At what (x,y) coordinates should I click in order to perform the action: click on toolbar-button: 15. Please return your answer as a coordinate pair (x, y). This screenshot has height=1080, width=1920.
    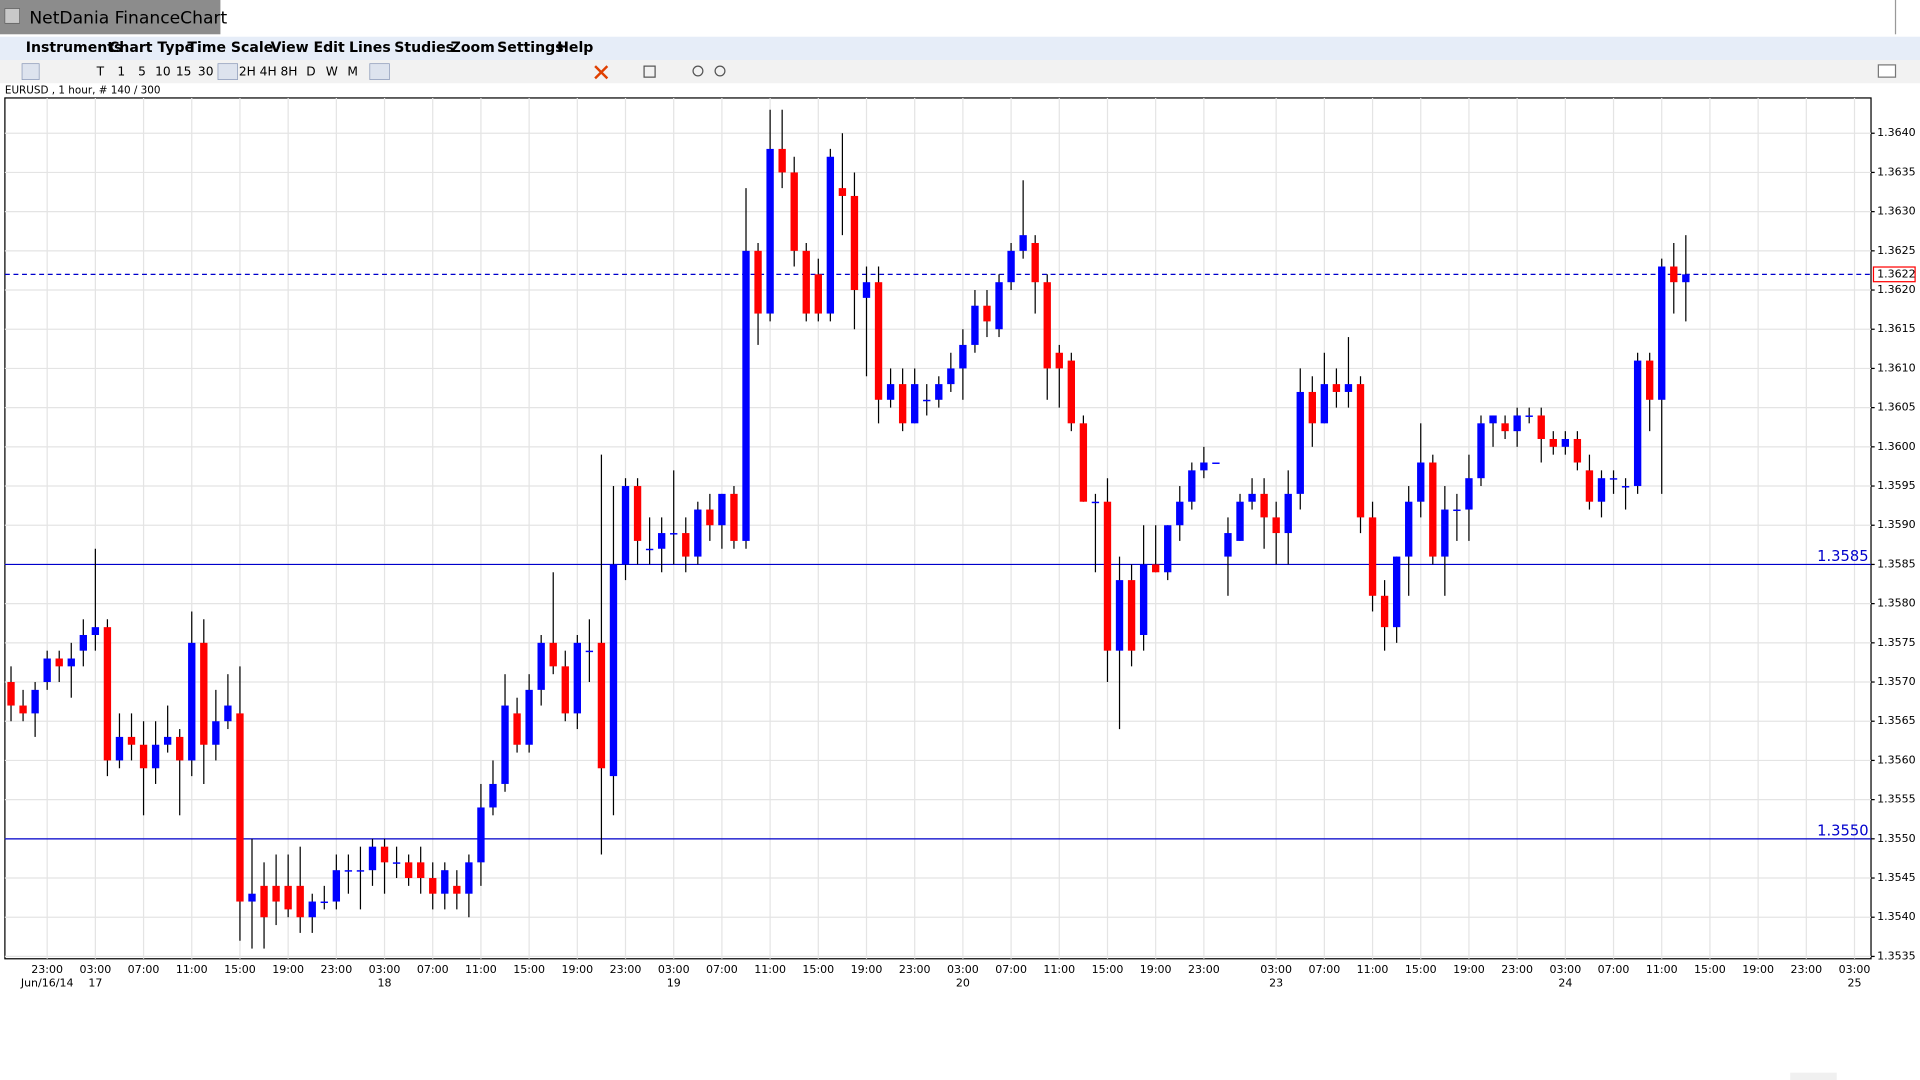
    Looking at the image, I should click on (184, 72).